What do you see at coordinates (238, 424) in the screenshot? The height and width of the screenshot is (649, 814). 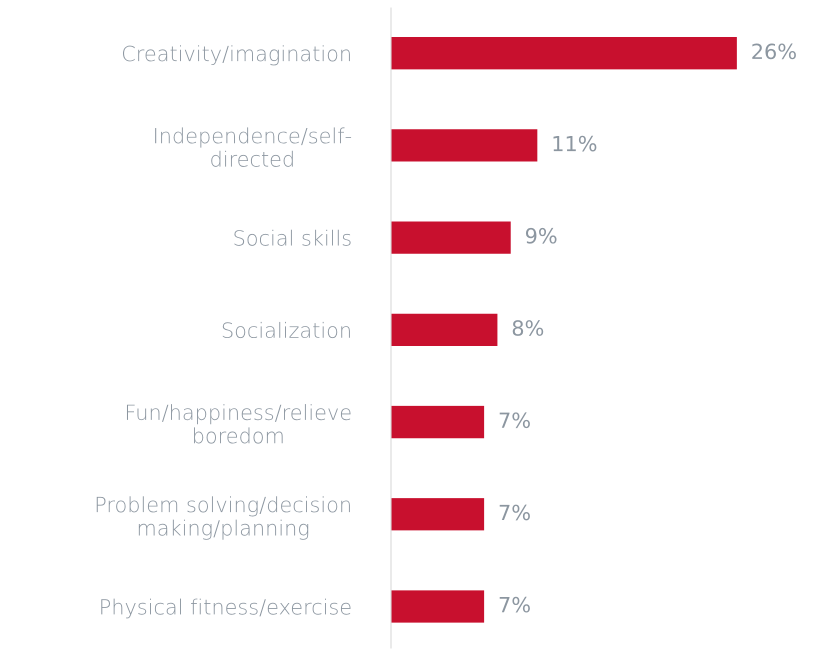 I see `y-tick-label: Fun/happiness/relieve boredom` at bounding box center [238, 424].